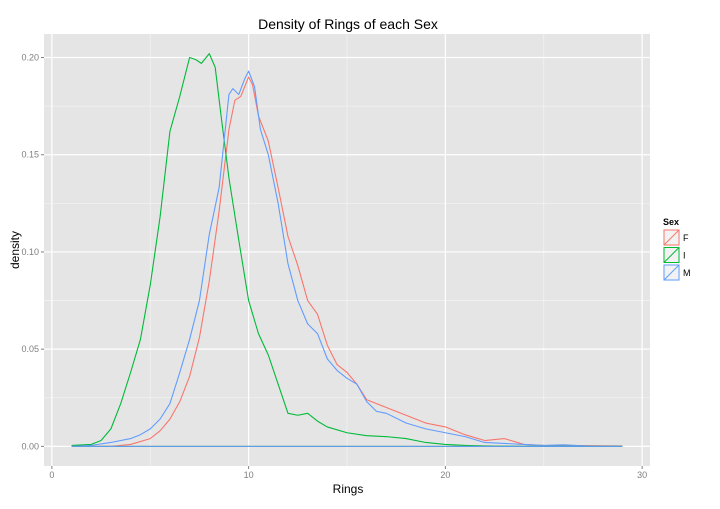  Describe the element at coordinates (249, 475) in the screenshot. I see `x-tick-label: 10` at that location.